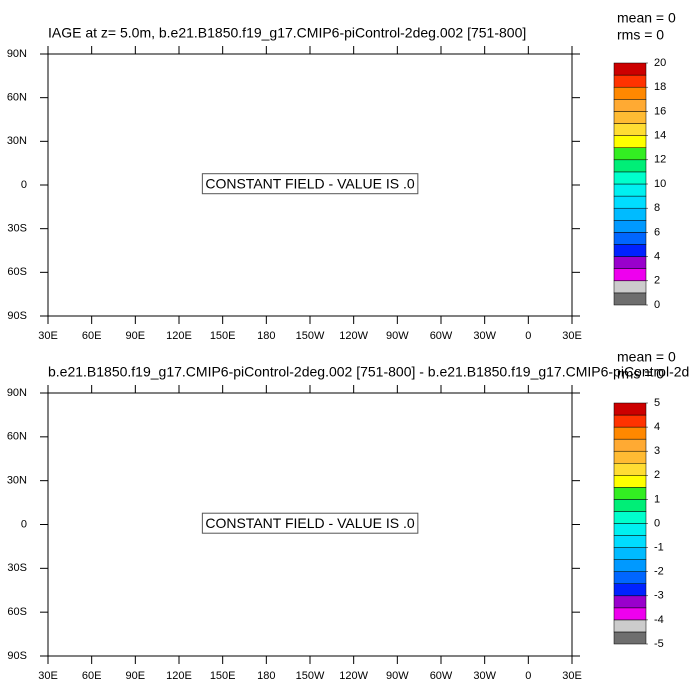  What do you see at coordinates (660, 87) in the screenshot?
I see `colorbar-label: 18` at bounding box center [660, 87].